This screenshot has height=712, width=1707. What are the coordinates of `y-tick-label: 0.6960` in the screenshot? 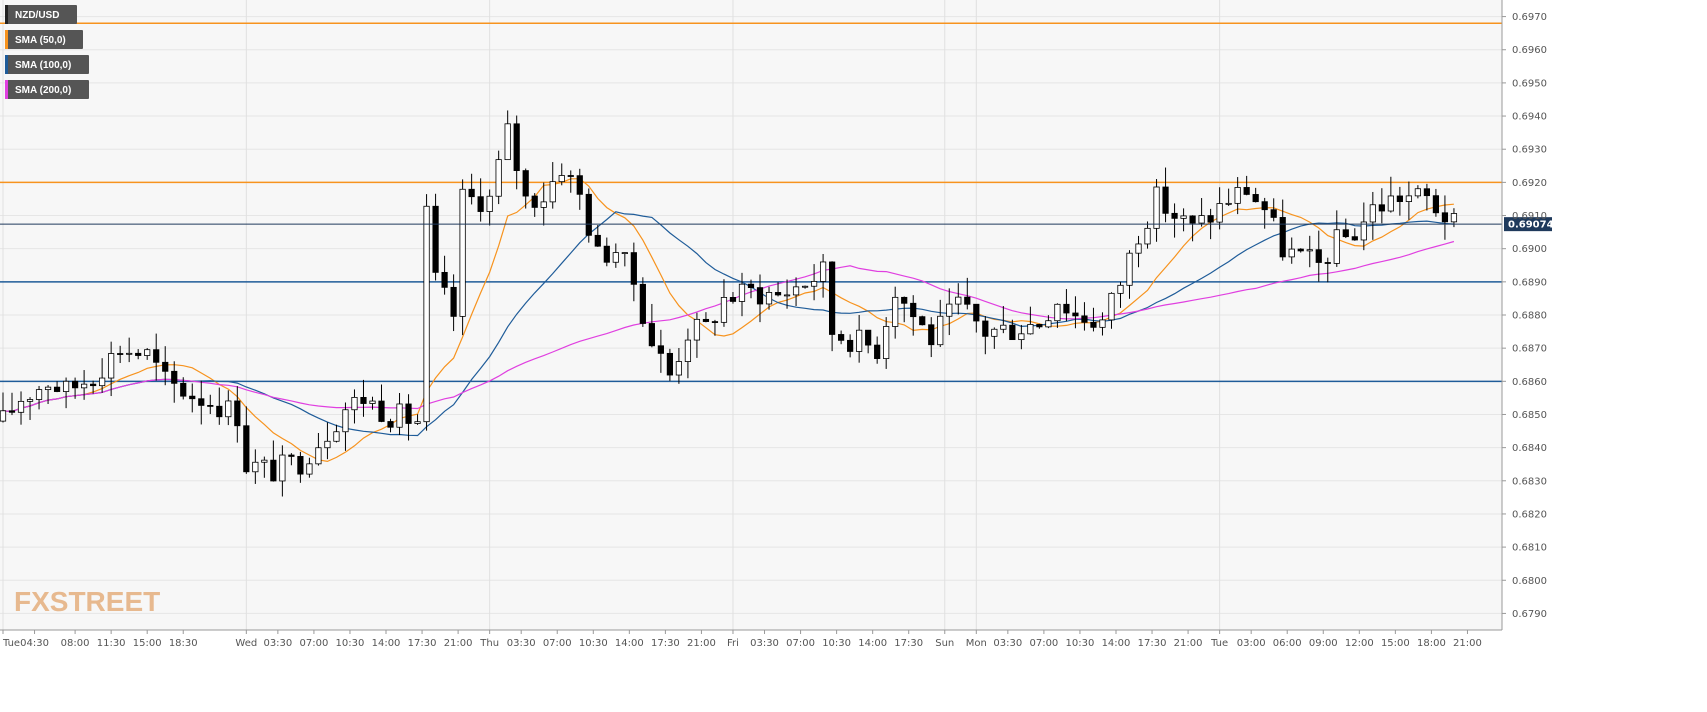 It's located at (1529, 50).